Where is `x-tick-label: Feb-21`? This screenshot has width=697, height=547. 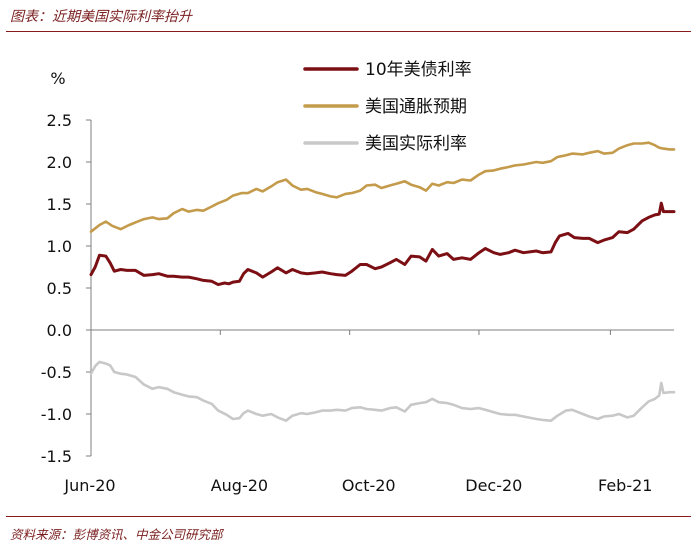 x-tick-label: Feb-21 is located at coordinates (625, 485).